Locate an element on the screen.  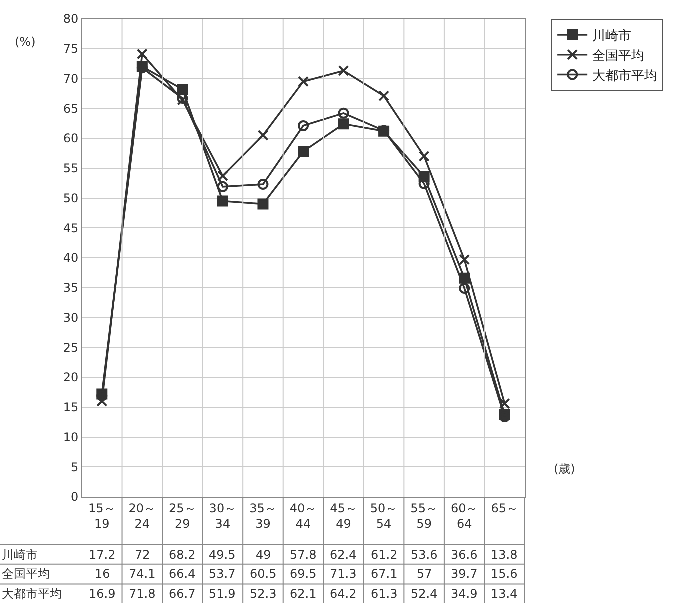
y-axis-title: (%) is located at coordinates (25, 42).